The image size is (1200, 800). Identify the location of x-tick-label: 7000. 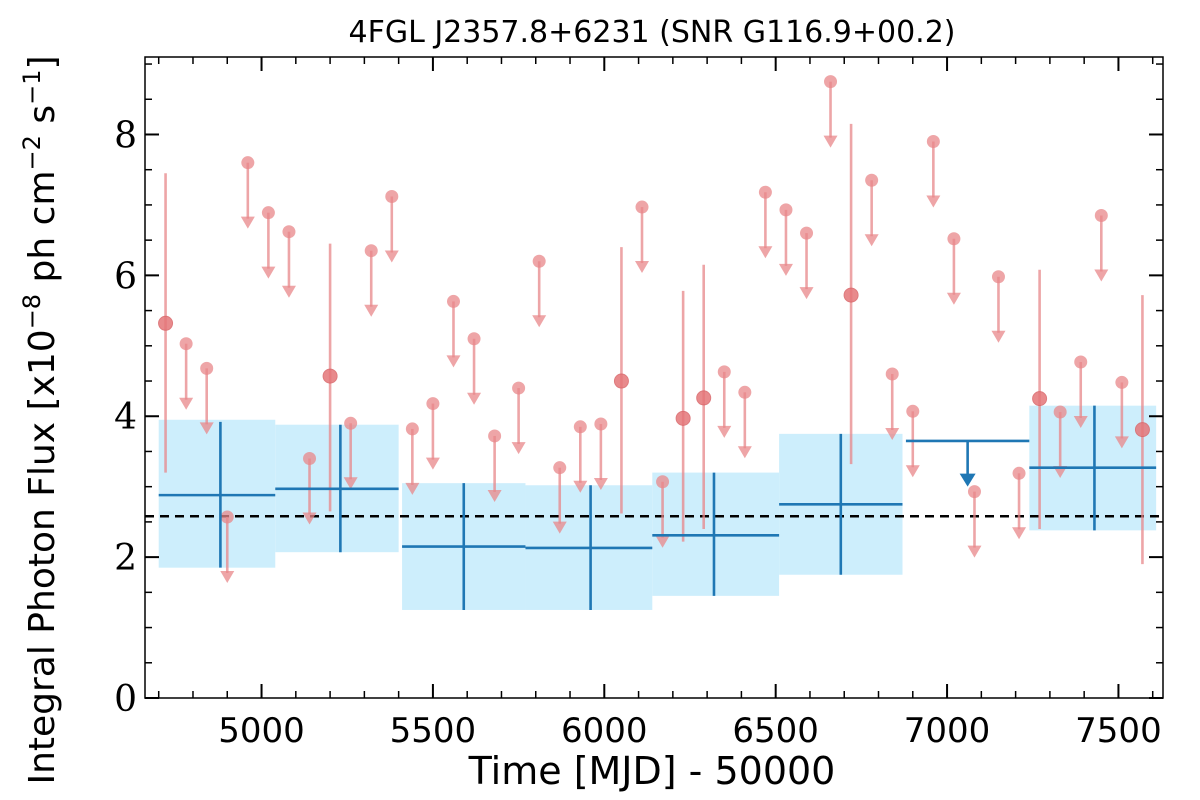
(947, 731).